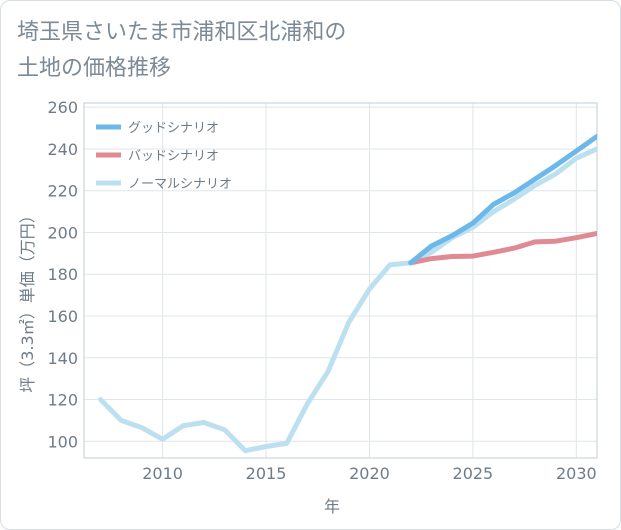 The height and width of the screenshot is (530, 621). I want to click on y-tick-label: 120, so click(62, 400).